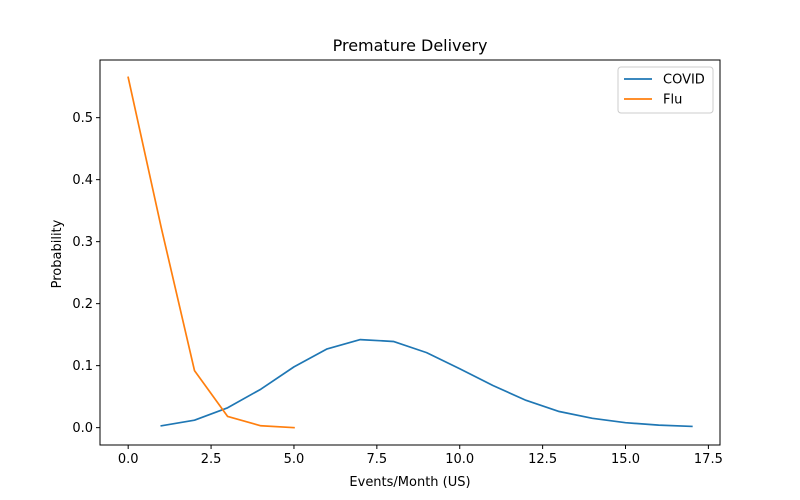 Image resolution: width=800 pixels, height=500 pixels. What do you see at coordinates (82, 304) in the screenshot?
I see `y-tick-label: 0.2` at bounding box center [82, 304].